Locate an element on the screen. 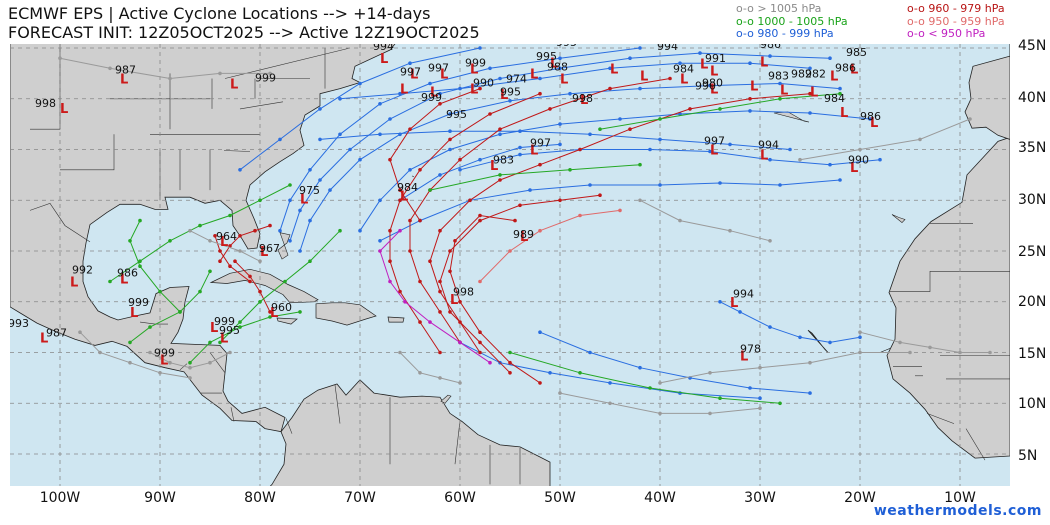  pressure-label: 986 is located at coordinates (870, 116).